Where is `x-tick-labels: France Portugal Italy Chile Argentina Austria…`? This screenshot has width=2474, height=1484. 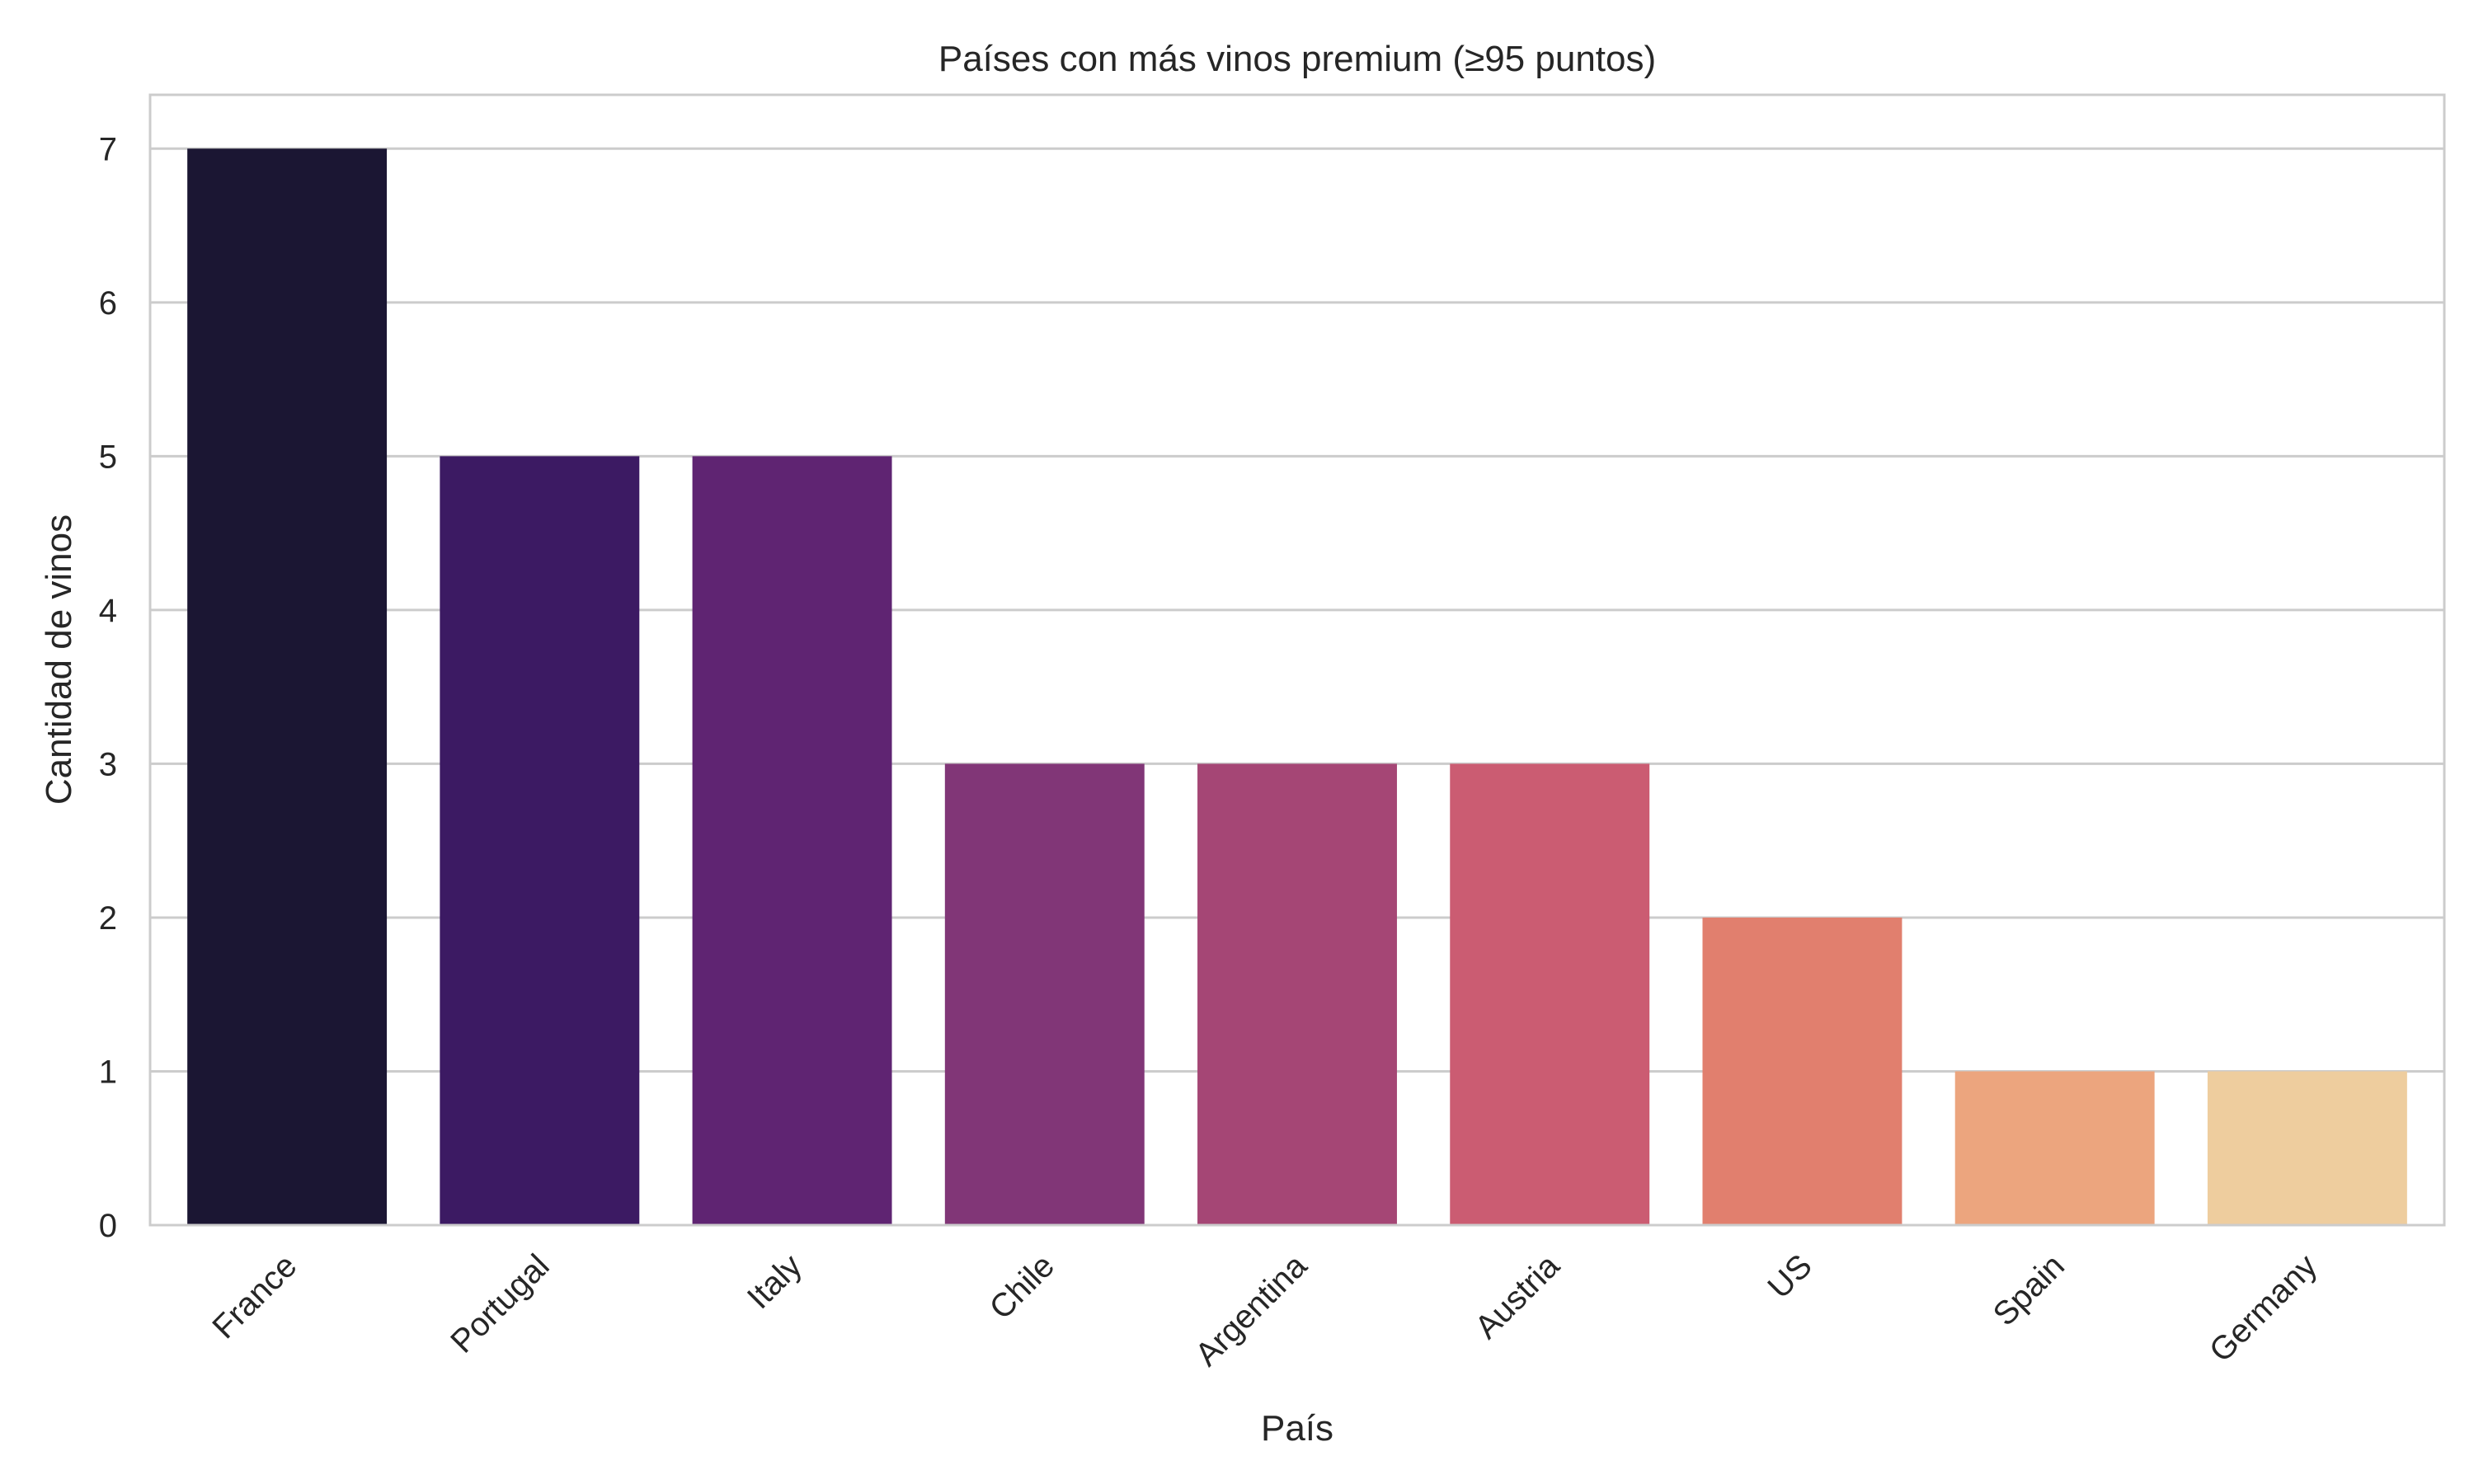
x-tick-labels: France Portugal Italy Chile Argentina Austria… is located at coordinates (1264, 1310).